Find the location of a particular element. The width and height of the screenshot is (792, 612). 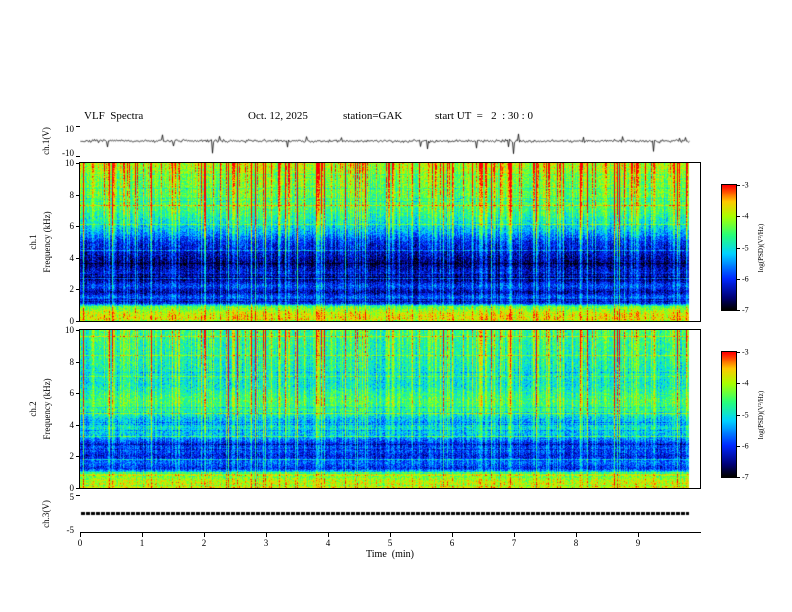

colorbar-ch2 is located at coordinates (729, 414).